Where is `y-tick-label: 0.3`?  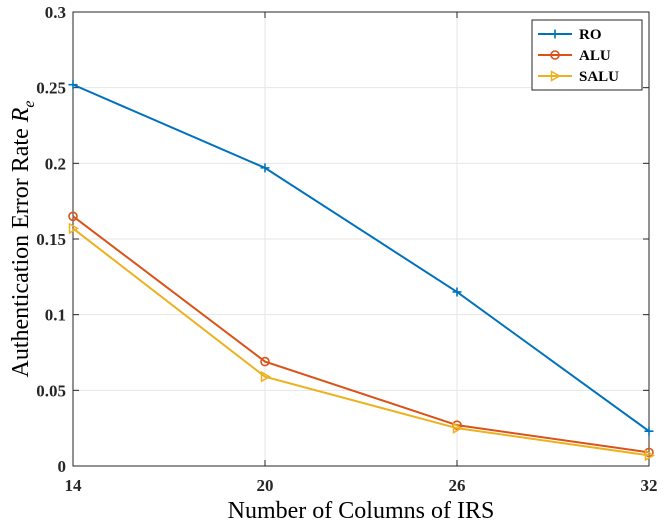 y-tick-label: 0.3 is located at coordinates (55, 12).